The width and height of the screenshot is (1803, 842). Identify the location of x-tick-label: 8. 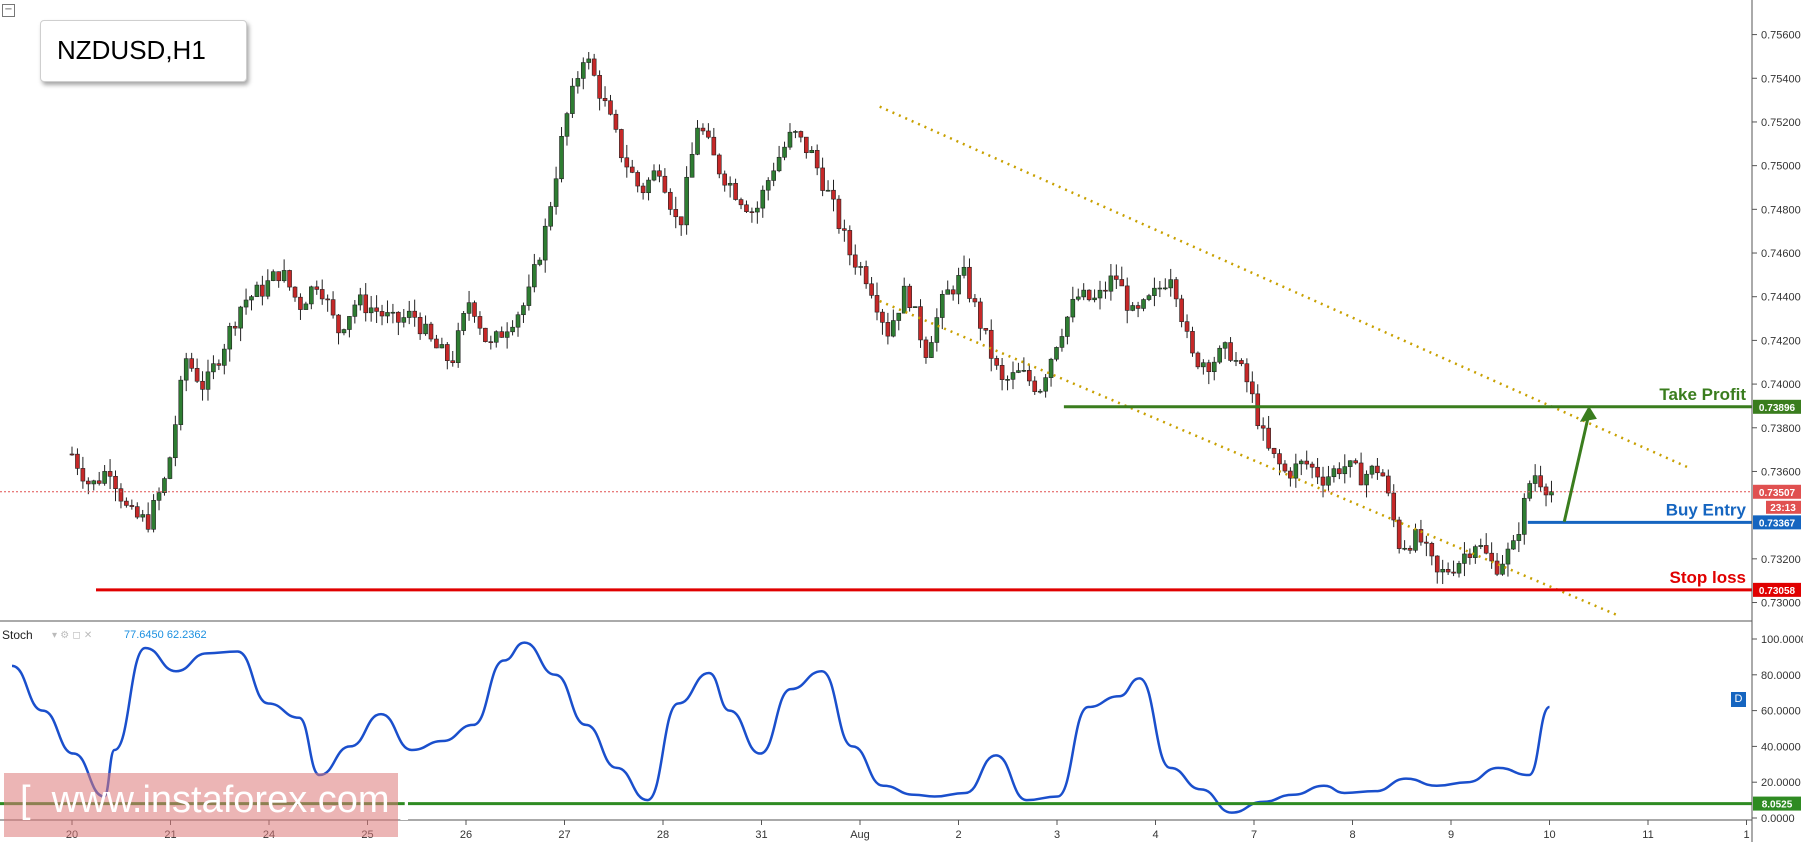
(1352, 835).